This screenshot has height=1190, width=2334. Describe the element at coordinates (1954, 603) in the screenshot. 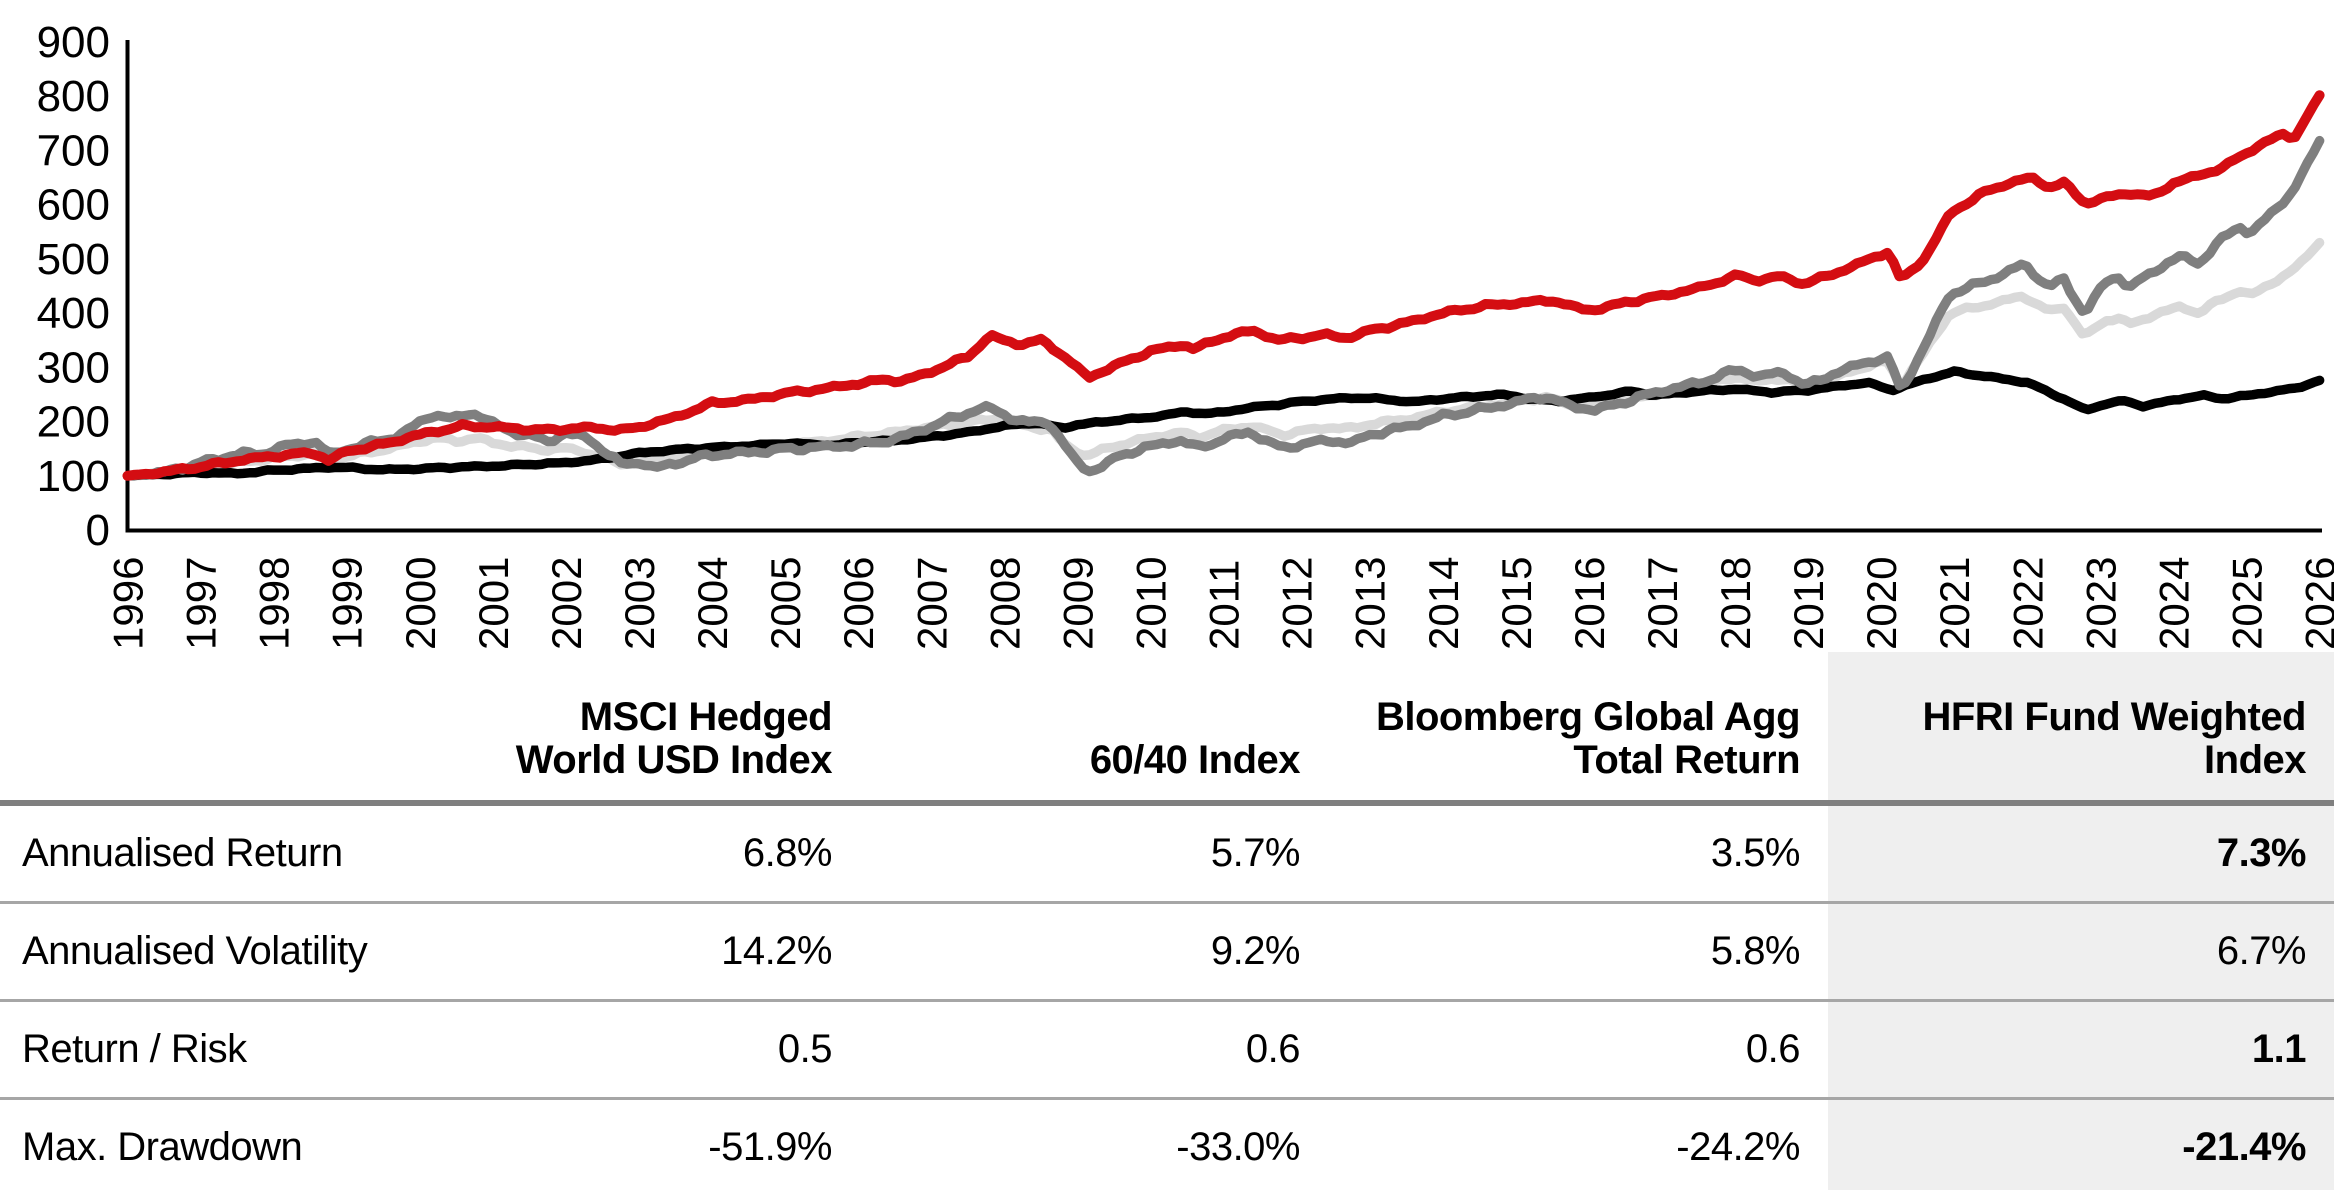

I see `x-tick-label: 2021` at that location.